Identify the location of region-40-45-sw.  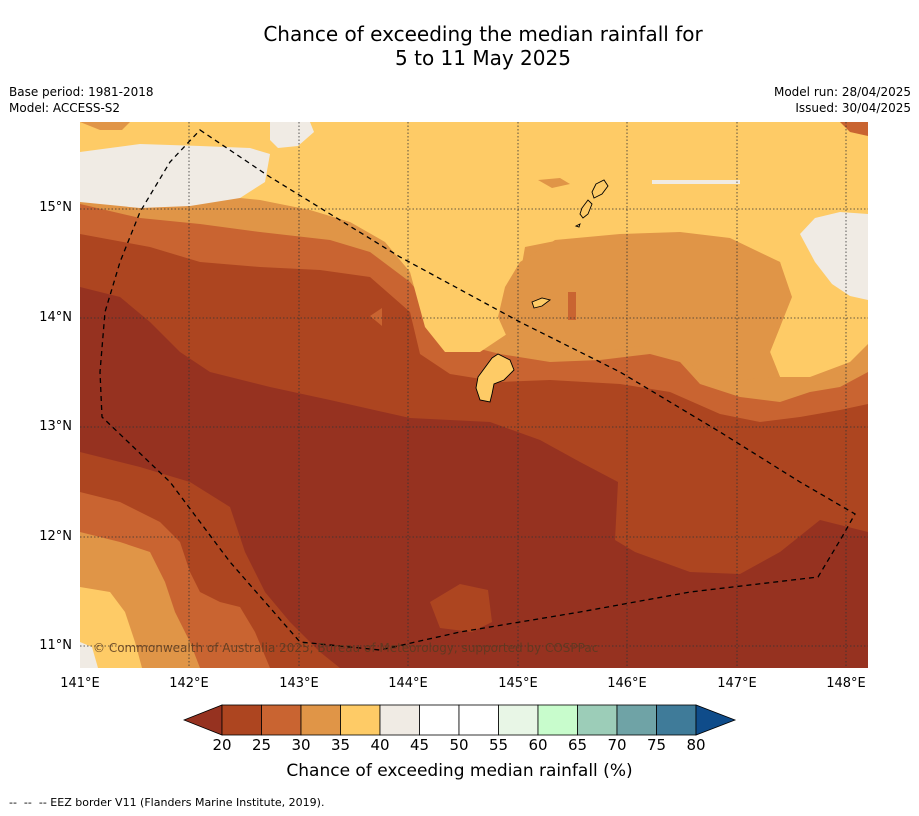
(89, 655).